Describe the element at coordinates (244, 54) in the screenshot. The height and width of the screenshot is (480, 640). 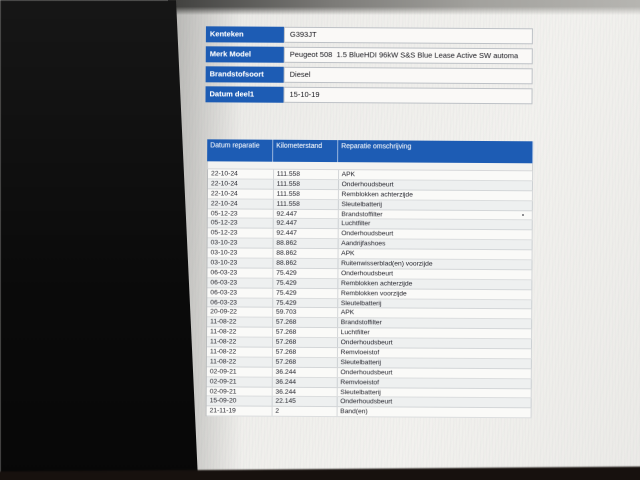
I see `vehicle-info-label: Merk Model` at that location.